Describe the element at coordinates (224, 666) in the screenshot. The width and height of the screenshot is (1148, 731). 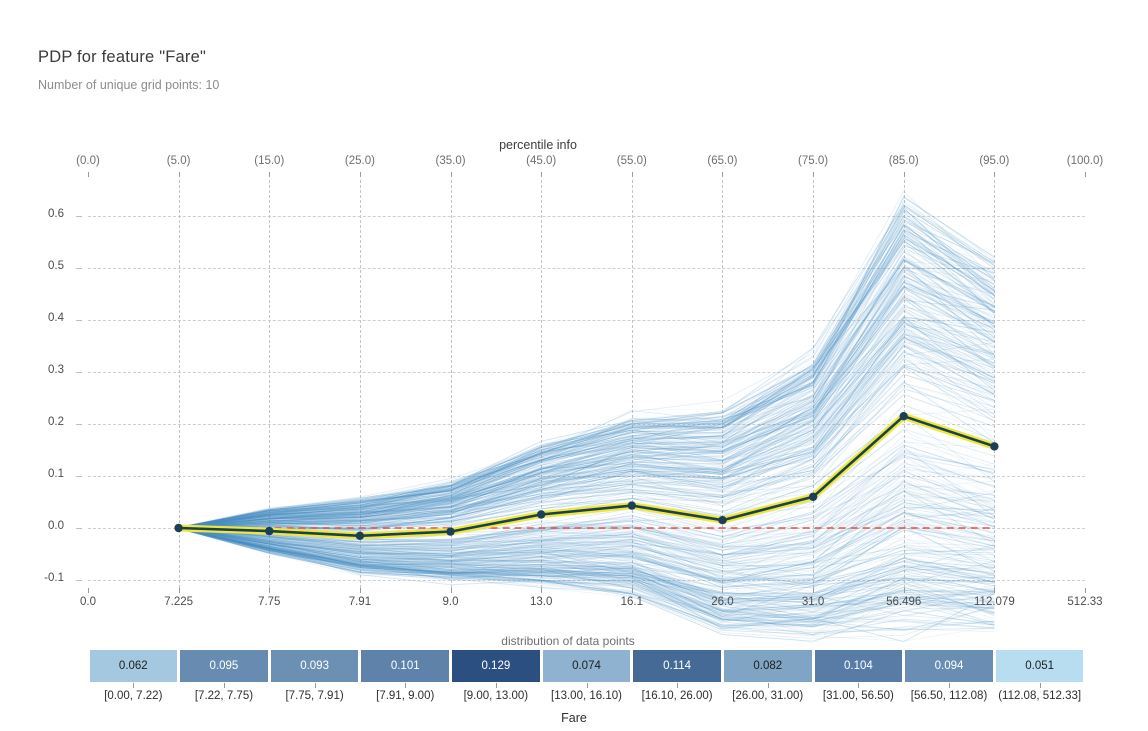
I see `distribution-cell: 0.095` at that location.